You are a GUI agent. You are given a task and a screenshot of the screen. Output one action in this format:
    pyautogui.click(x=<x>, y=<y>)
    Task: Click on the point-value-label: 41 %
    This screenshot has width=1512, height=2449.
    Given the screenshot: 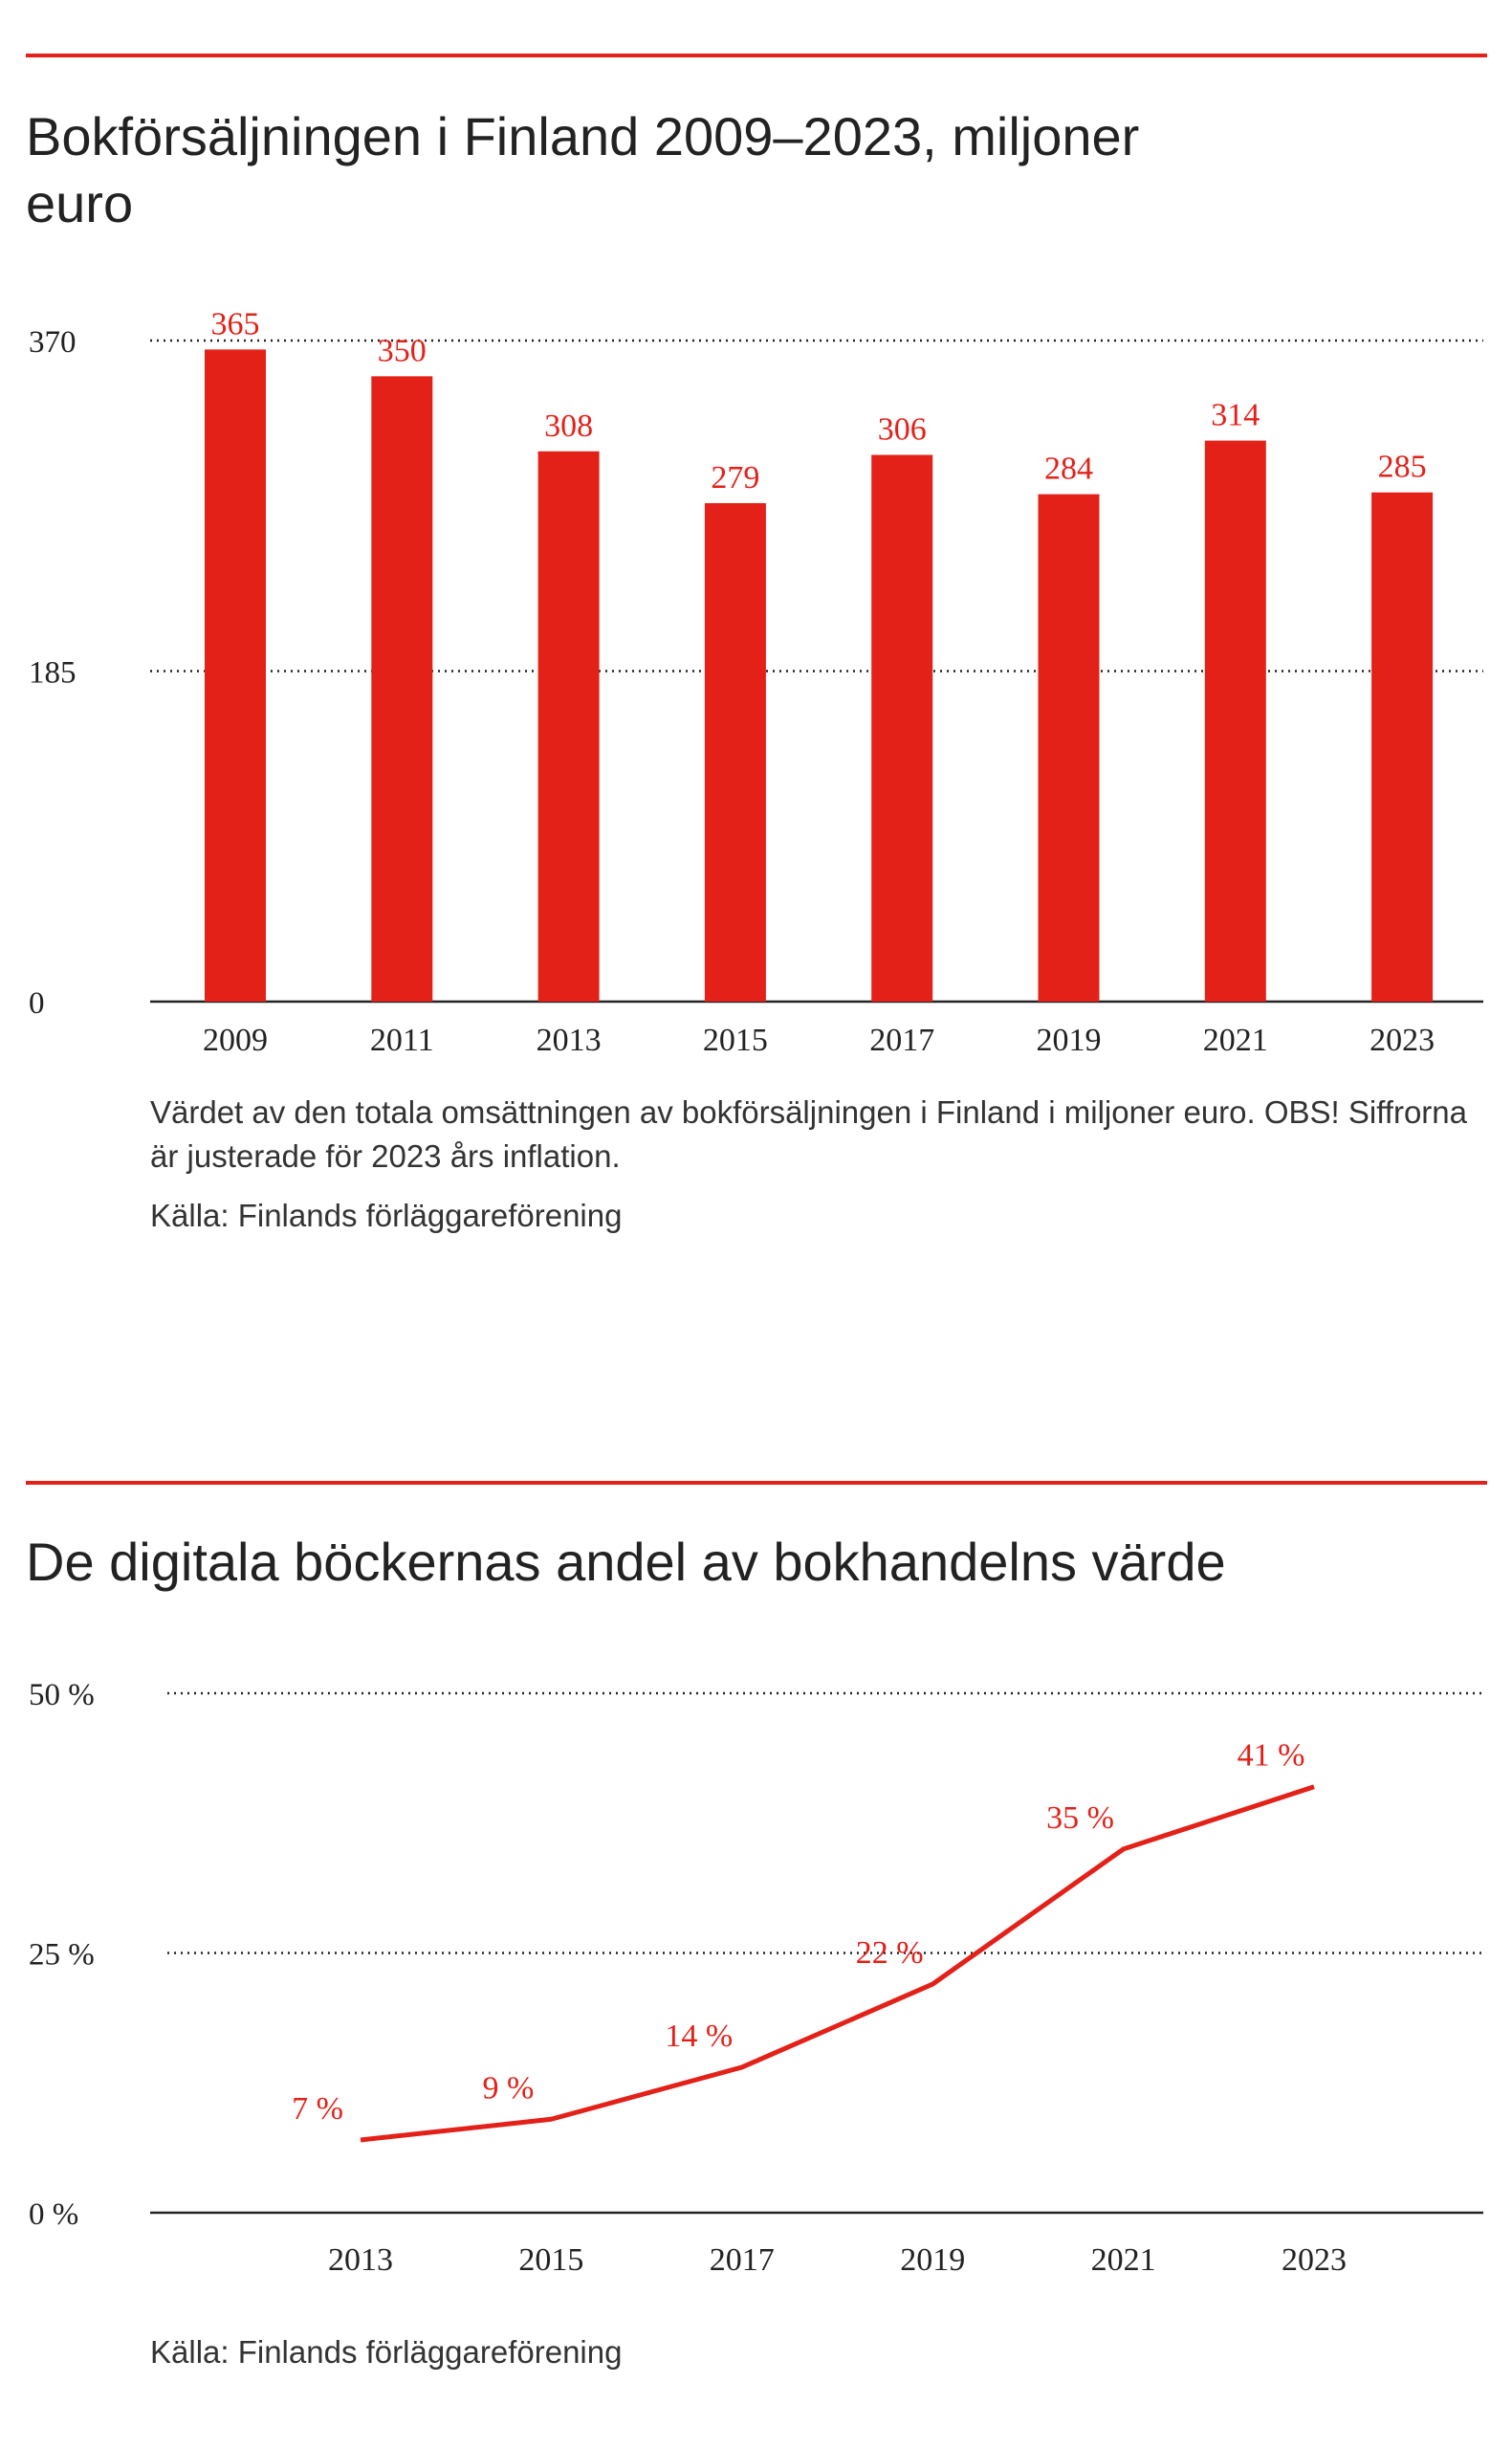 What is the action you would take?
    pyautogui.click(x=1271, y=1756)
    